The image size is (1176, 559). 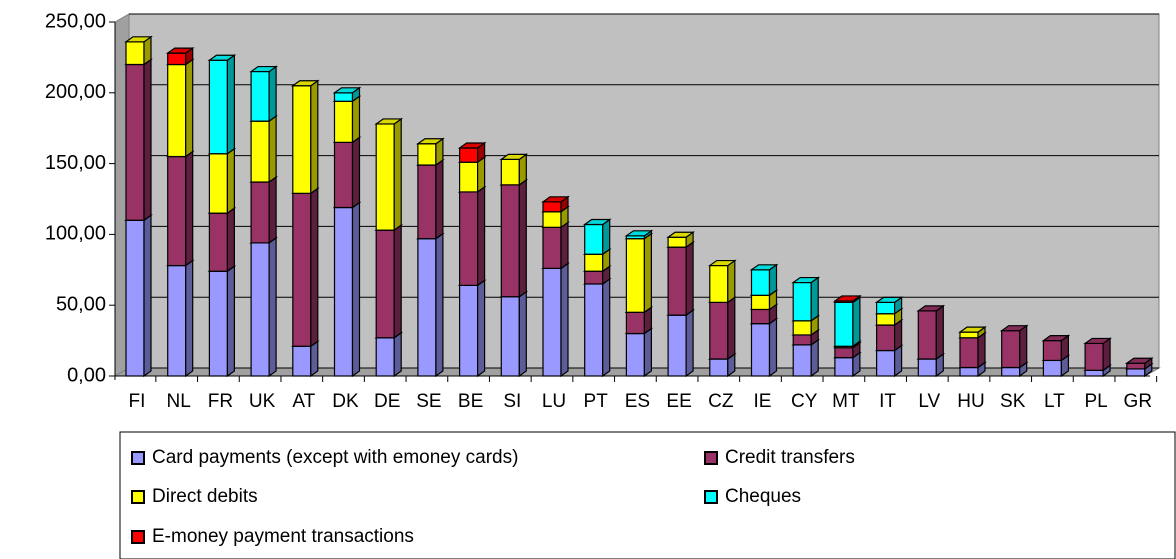 I want to click on x-tick-label: SE, so click(x=428, y=401).